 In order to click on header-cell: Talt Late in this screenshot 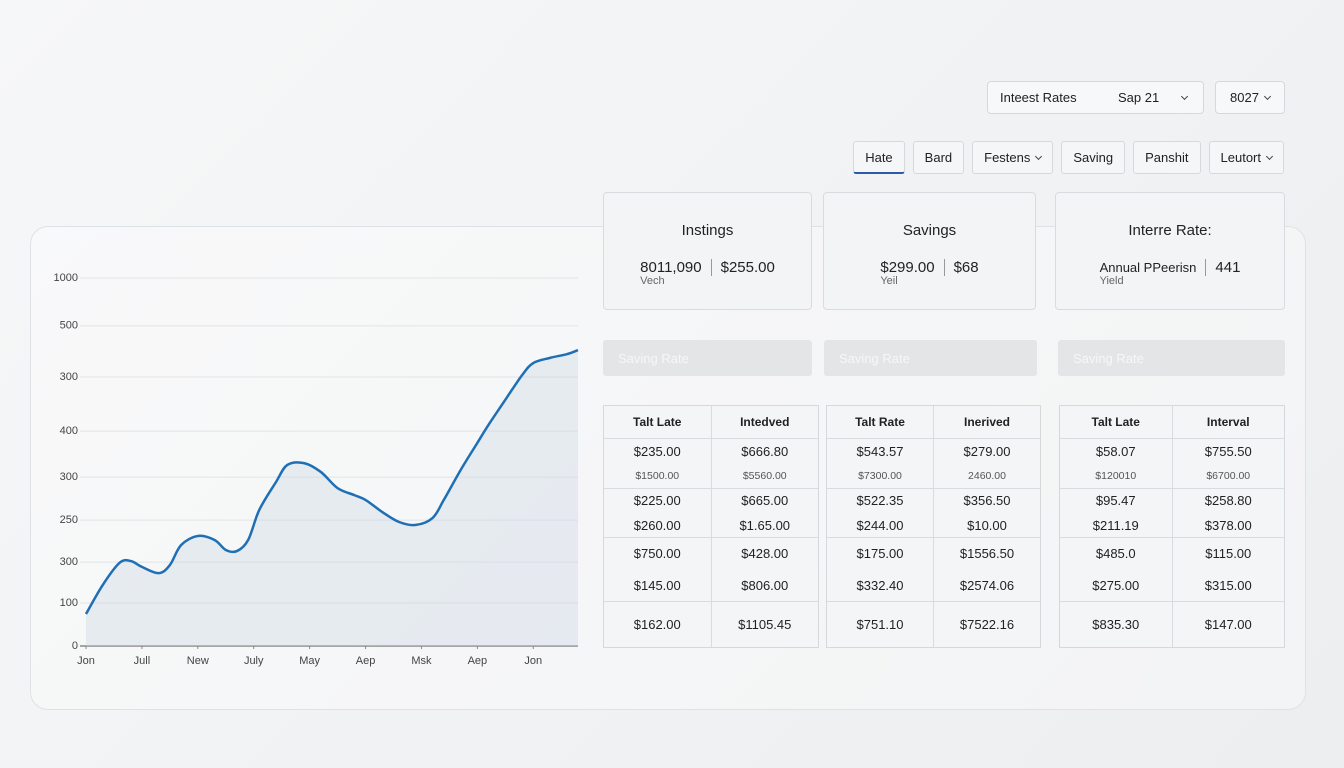, I will do `click(657, 422)`.